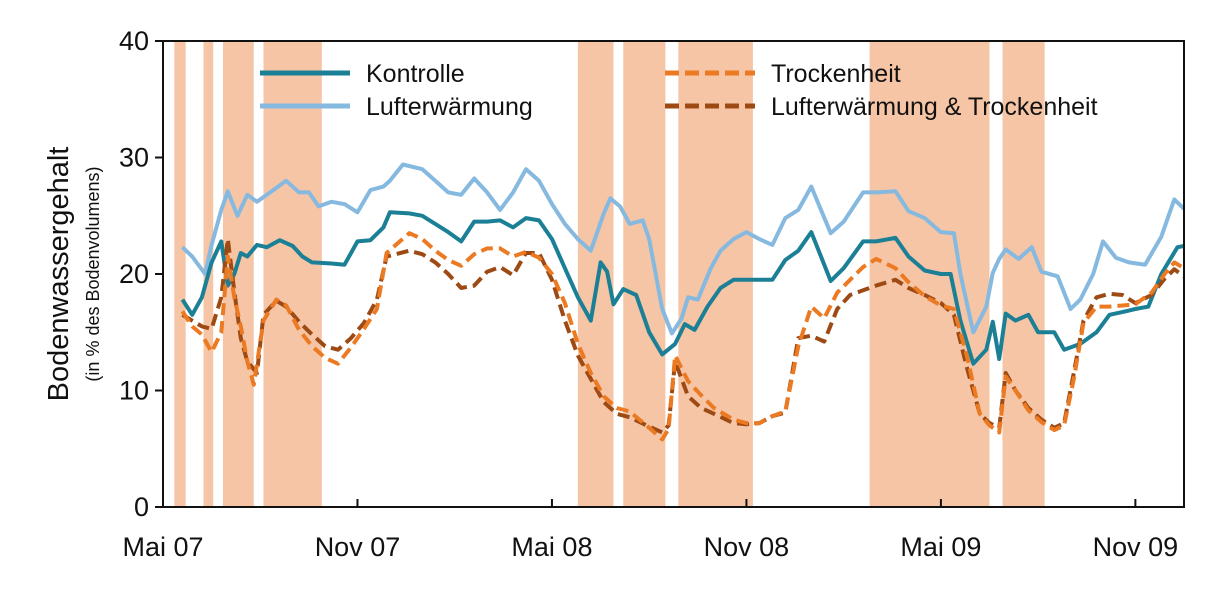 The height and width of the screenshot is (594, 1218). I want to click on y-tick-label: 10, so click(134, 391).